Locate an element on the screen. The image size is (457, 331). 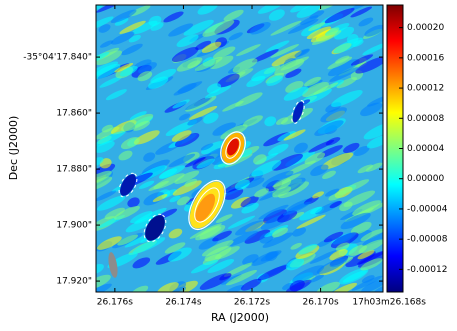
colorbar-tick-label: 0.00000 is located at coordinates (425, 179).